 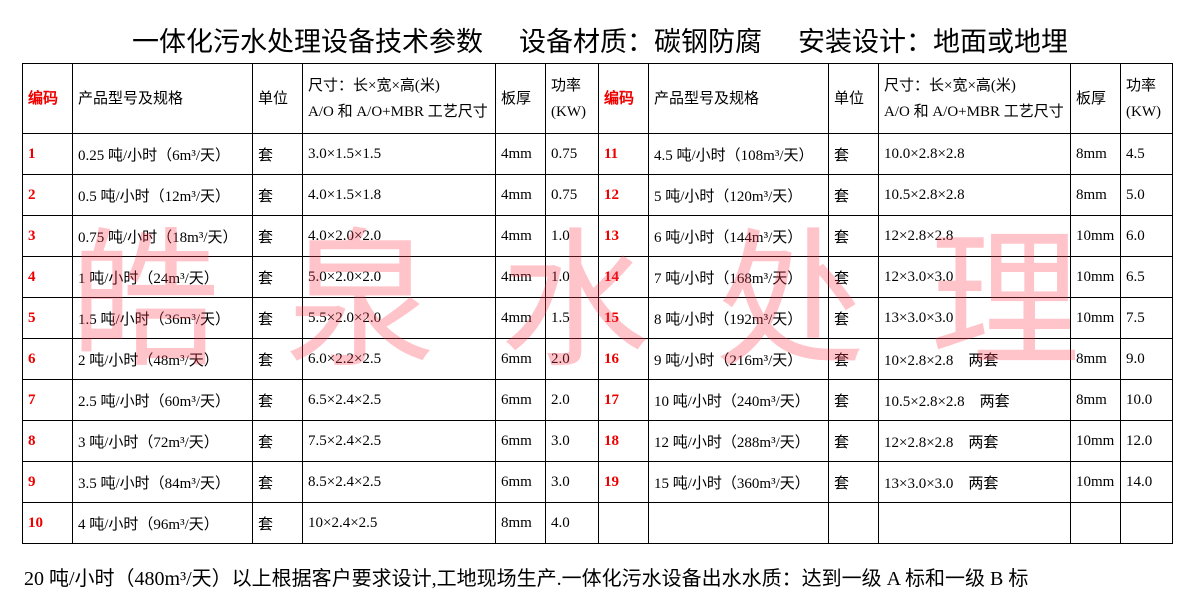 What do you see at coordinates (572, 523) in the screenshot?
I see `cell: 4.0` at bounding box center [572, 523].